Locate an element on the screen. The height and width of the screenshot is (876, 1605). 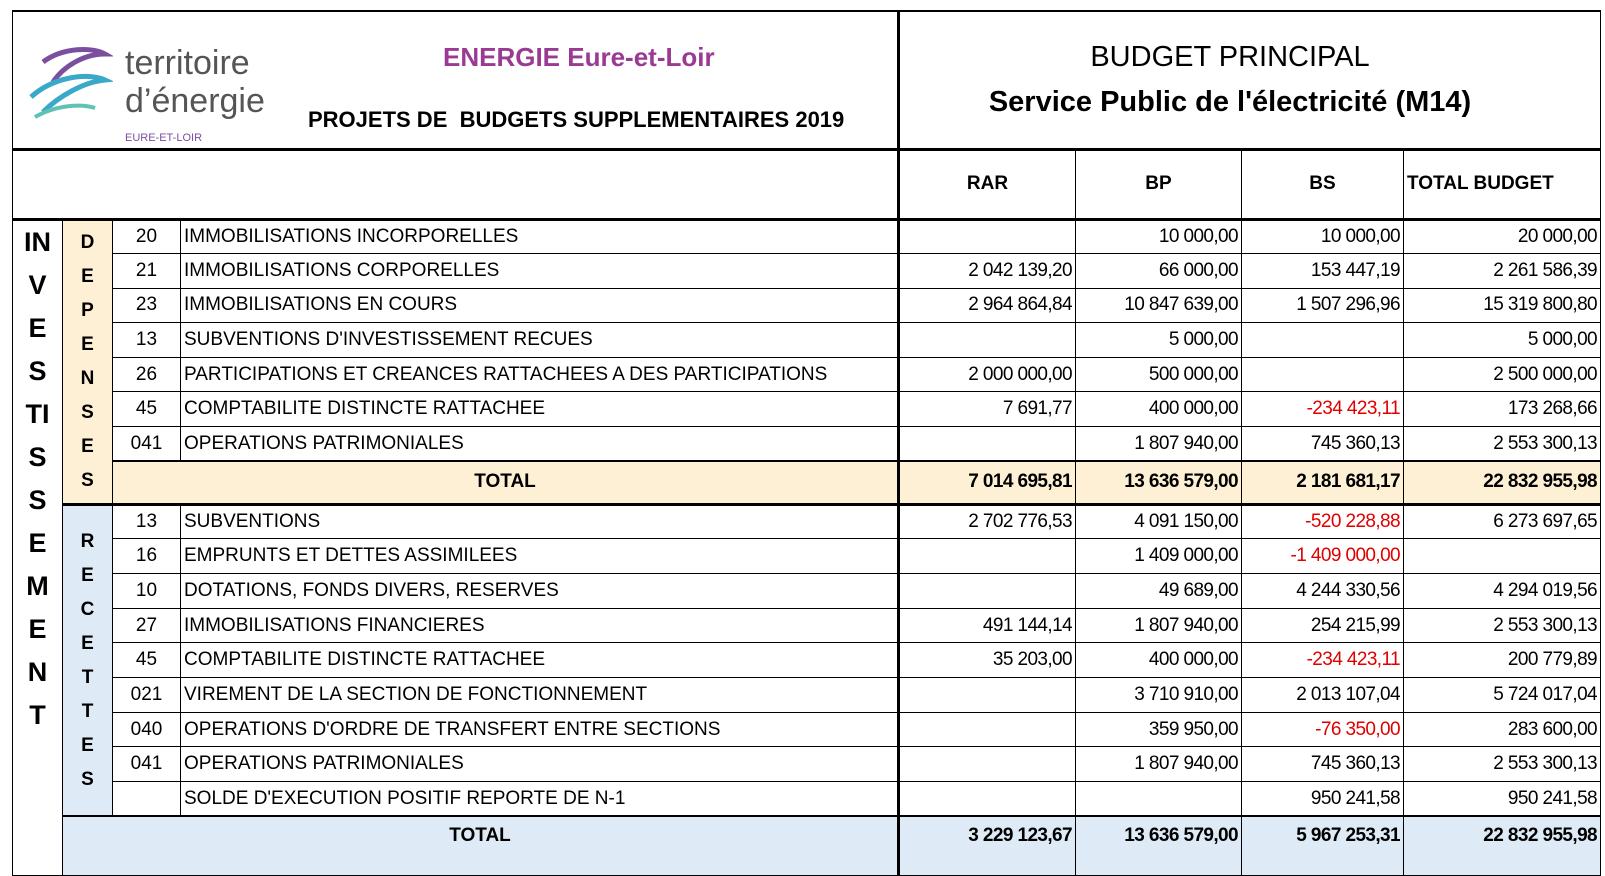
group-label: DEPENSES is located at coordinates (87, 361).